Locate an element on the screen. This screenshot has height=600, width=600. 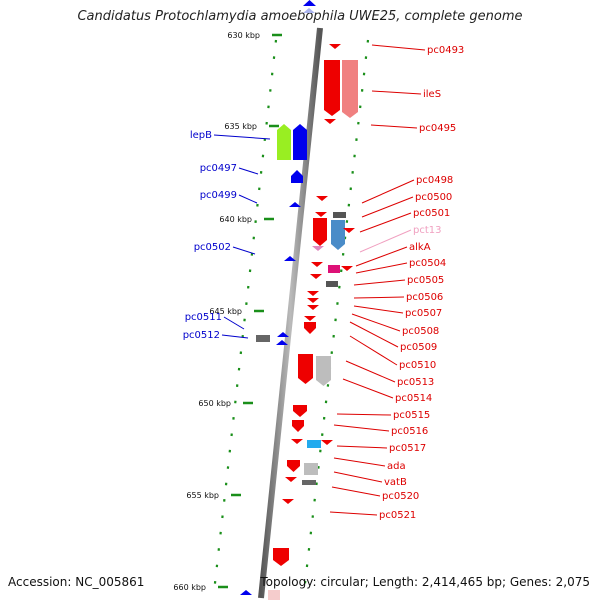
right-guide-track is located at coordinates (336, 316).